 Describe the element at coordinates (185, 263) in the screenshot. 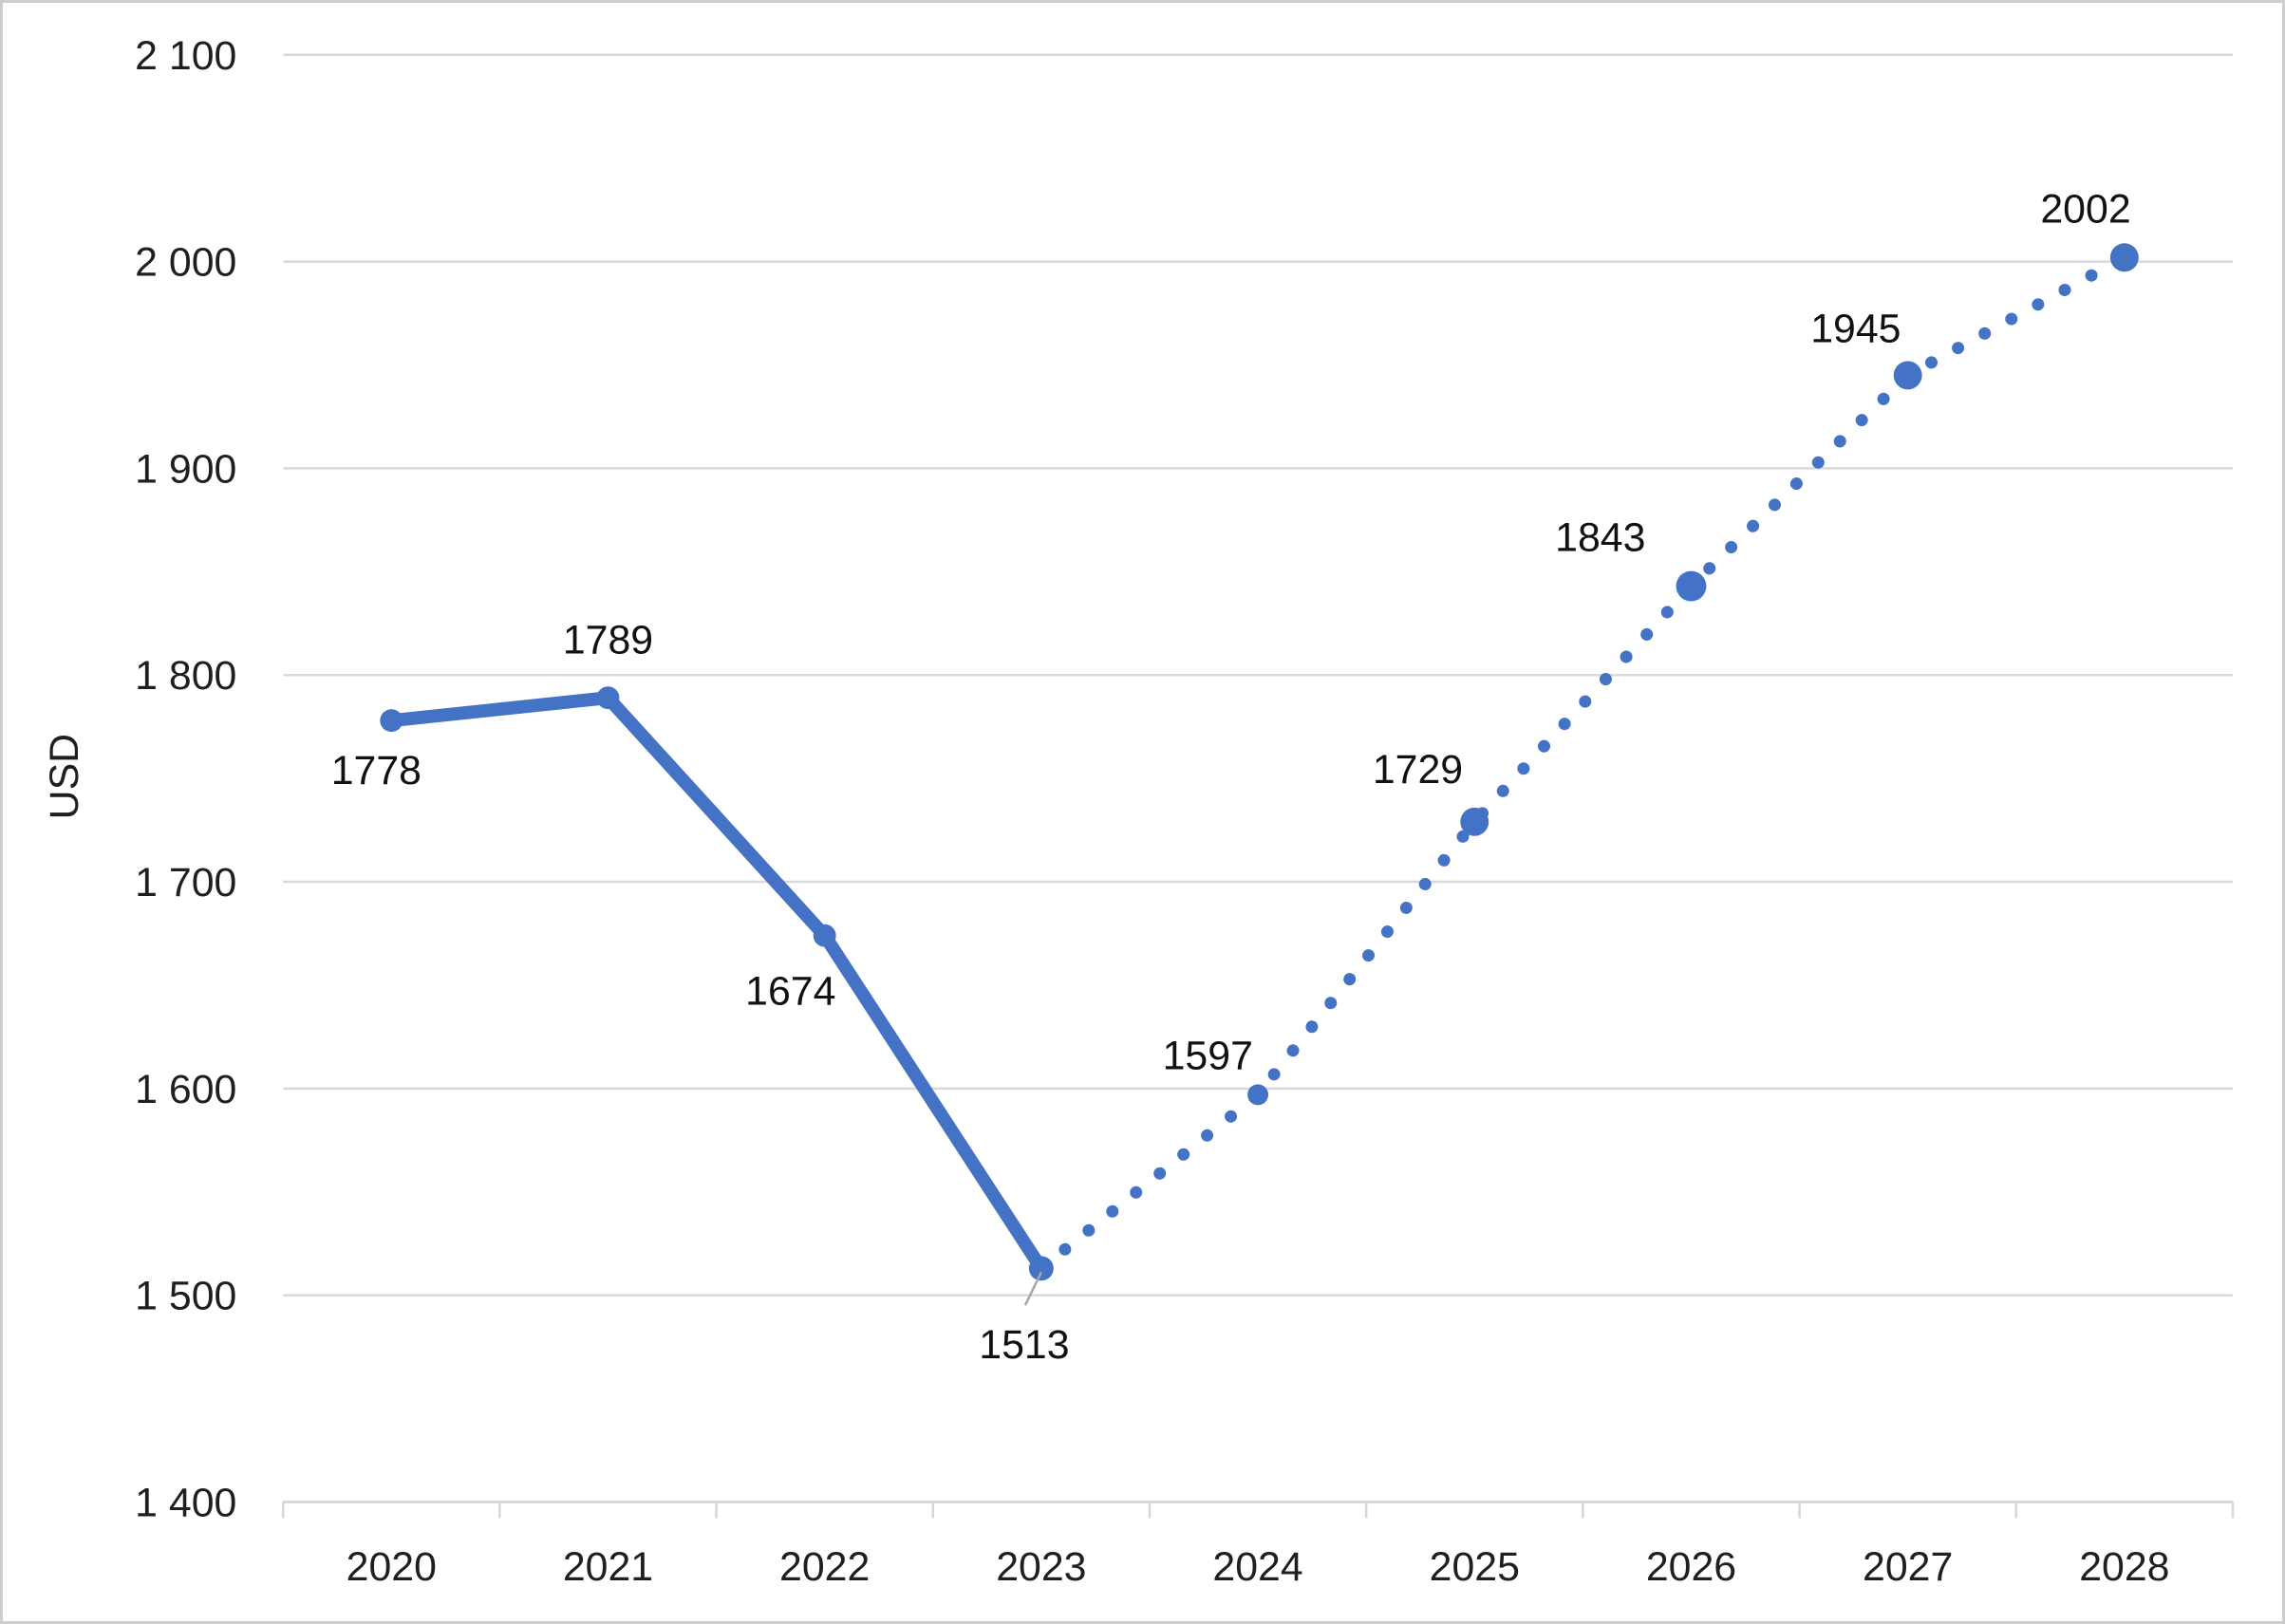

I see `y-axis-tick-label: 2 000` at that location.